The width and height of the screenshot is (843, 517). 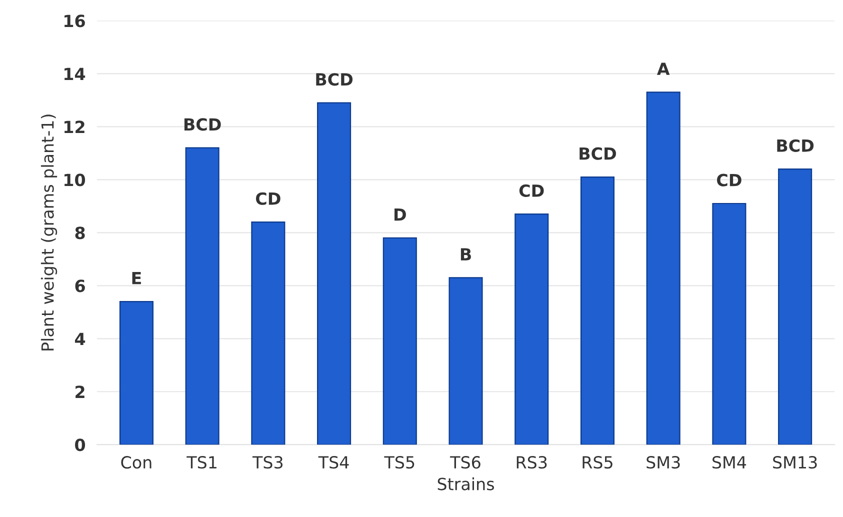 What do you see at coordinates (80, 392) in the screenshot?
I see `y-tick-label: 2` at bounding box center [80, 392].